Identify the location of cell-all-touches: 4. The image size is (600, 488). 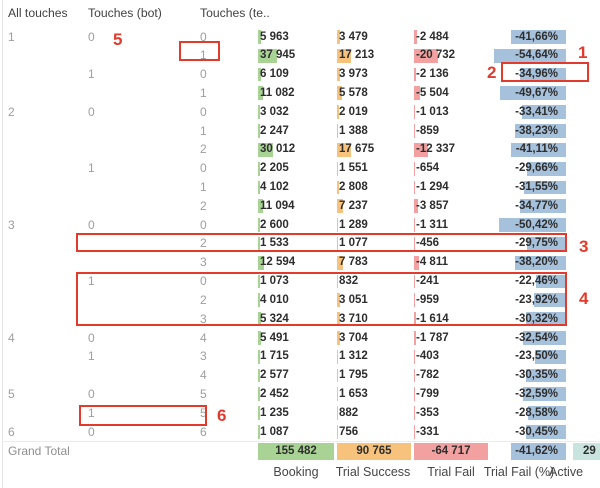
(11, 337).